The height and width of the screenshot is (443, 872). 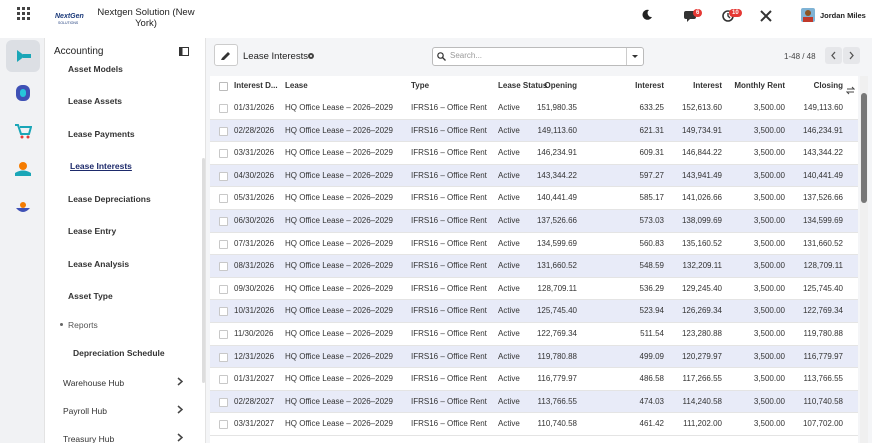 What do you see at coordinates (92, 231) in the screenshot?
I see `menu-item: Lease Entry` at bounding box center [92, 231].